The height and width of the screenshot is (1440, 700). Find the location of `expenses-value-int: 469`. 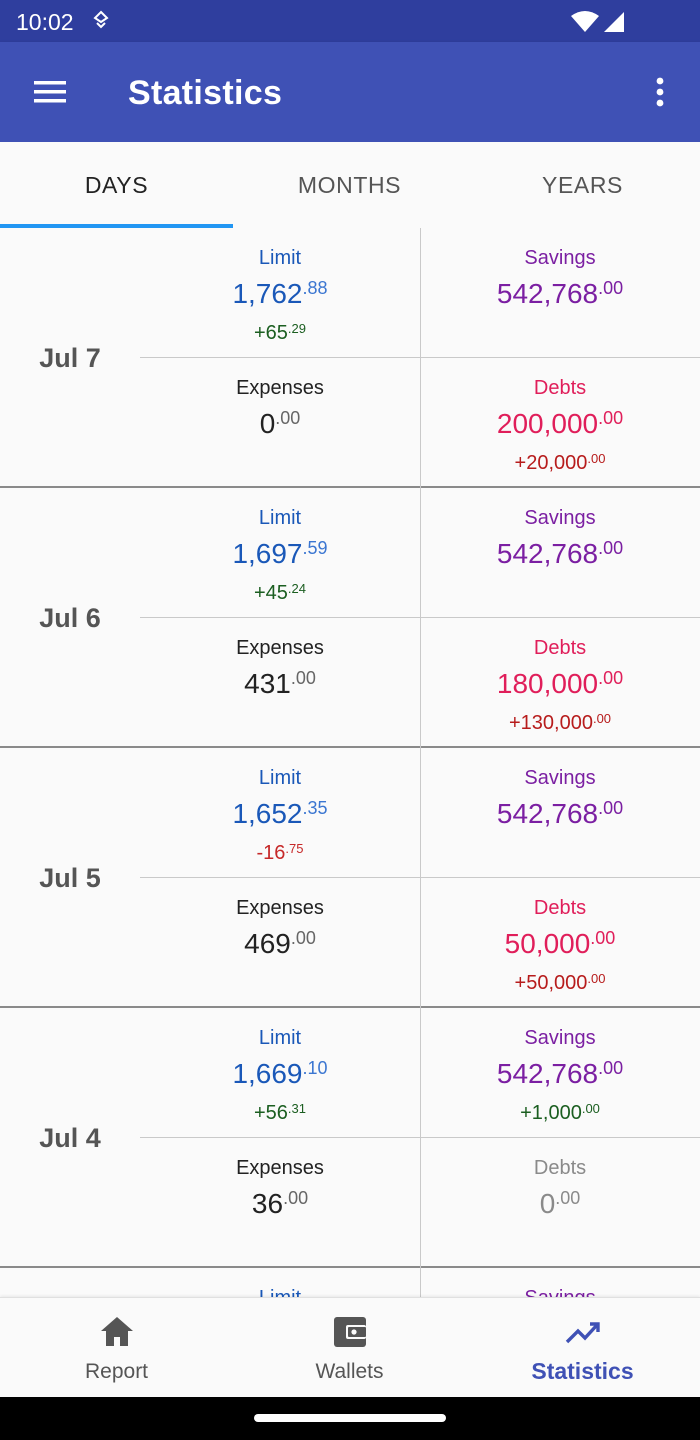

expenses-value-int: 469 is located at coordinates (267, 943).